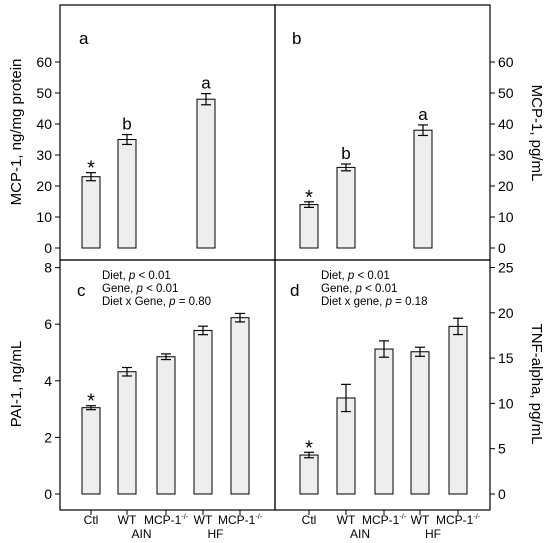  Describe the element at coordinates (506, 268) in the screenshot. I see `y-tick-label: 25` at that location.